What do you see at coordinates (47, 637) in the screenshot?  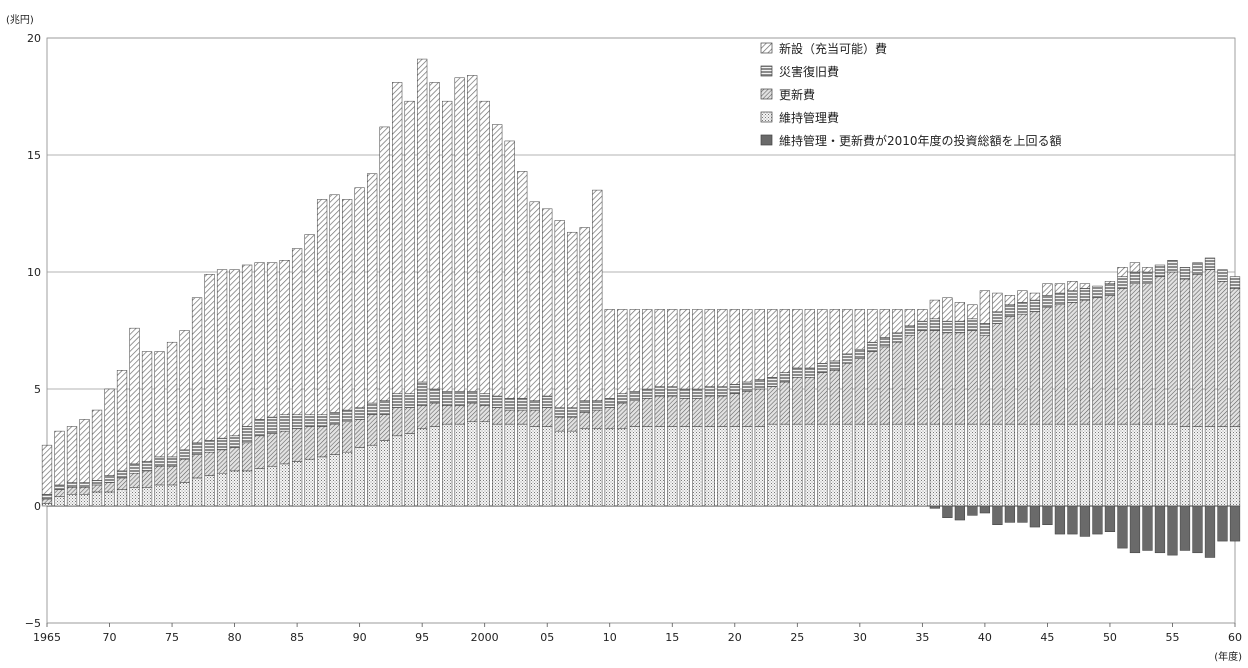 I see `x-tick-label: 1965` at bounding box center [47, 637].